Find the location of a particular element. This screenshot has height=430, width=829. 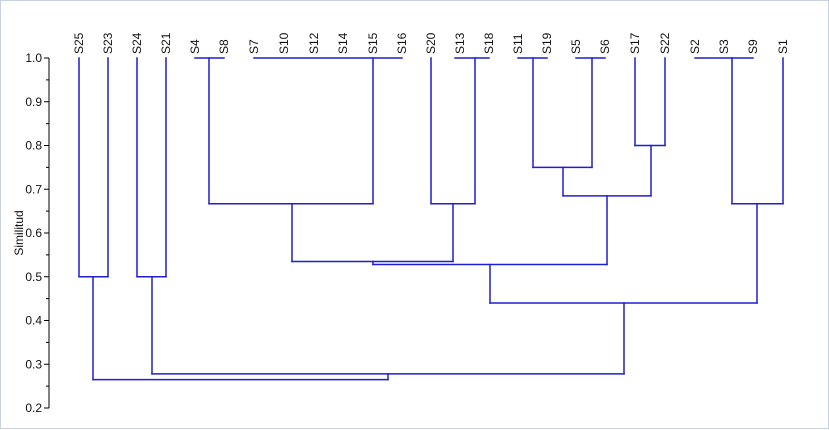

leaf-label: S5 is located at coordinates (576, 46).